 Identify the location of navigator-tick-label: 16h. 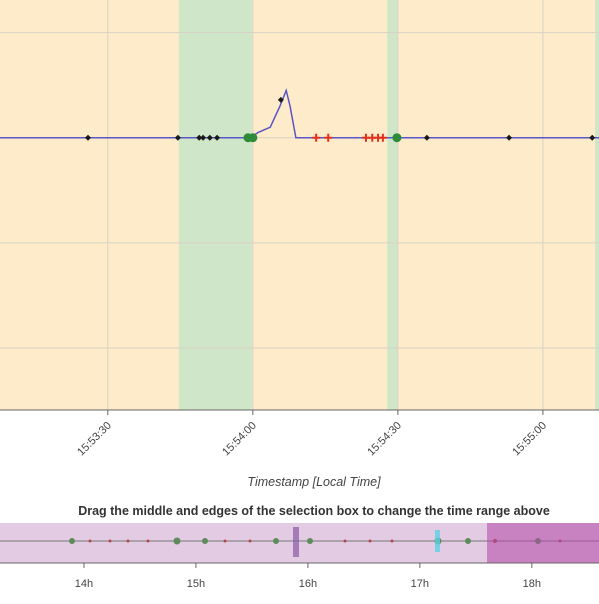
(308, 584).